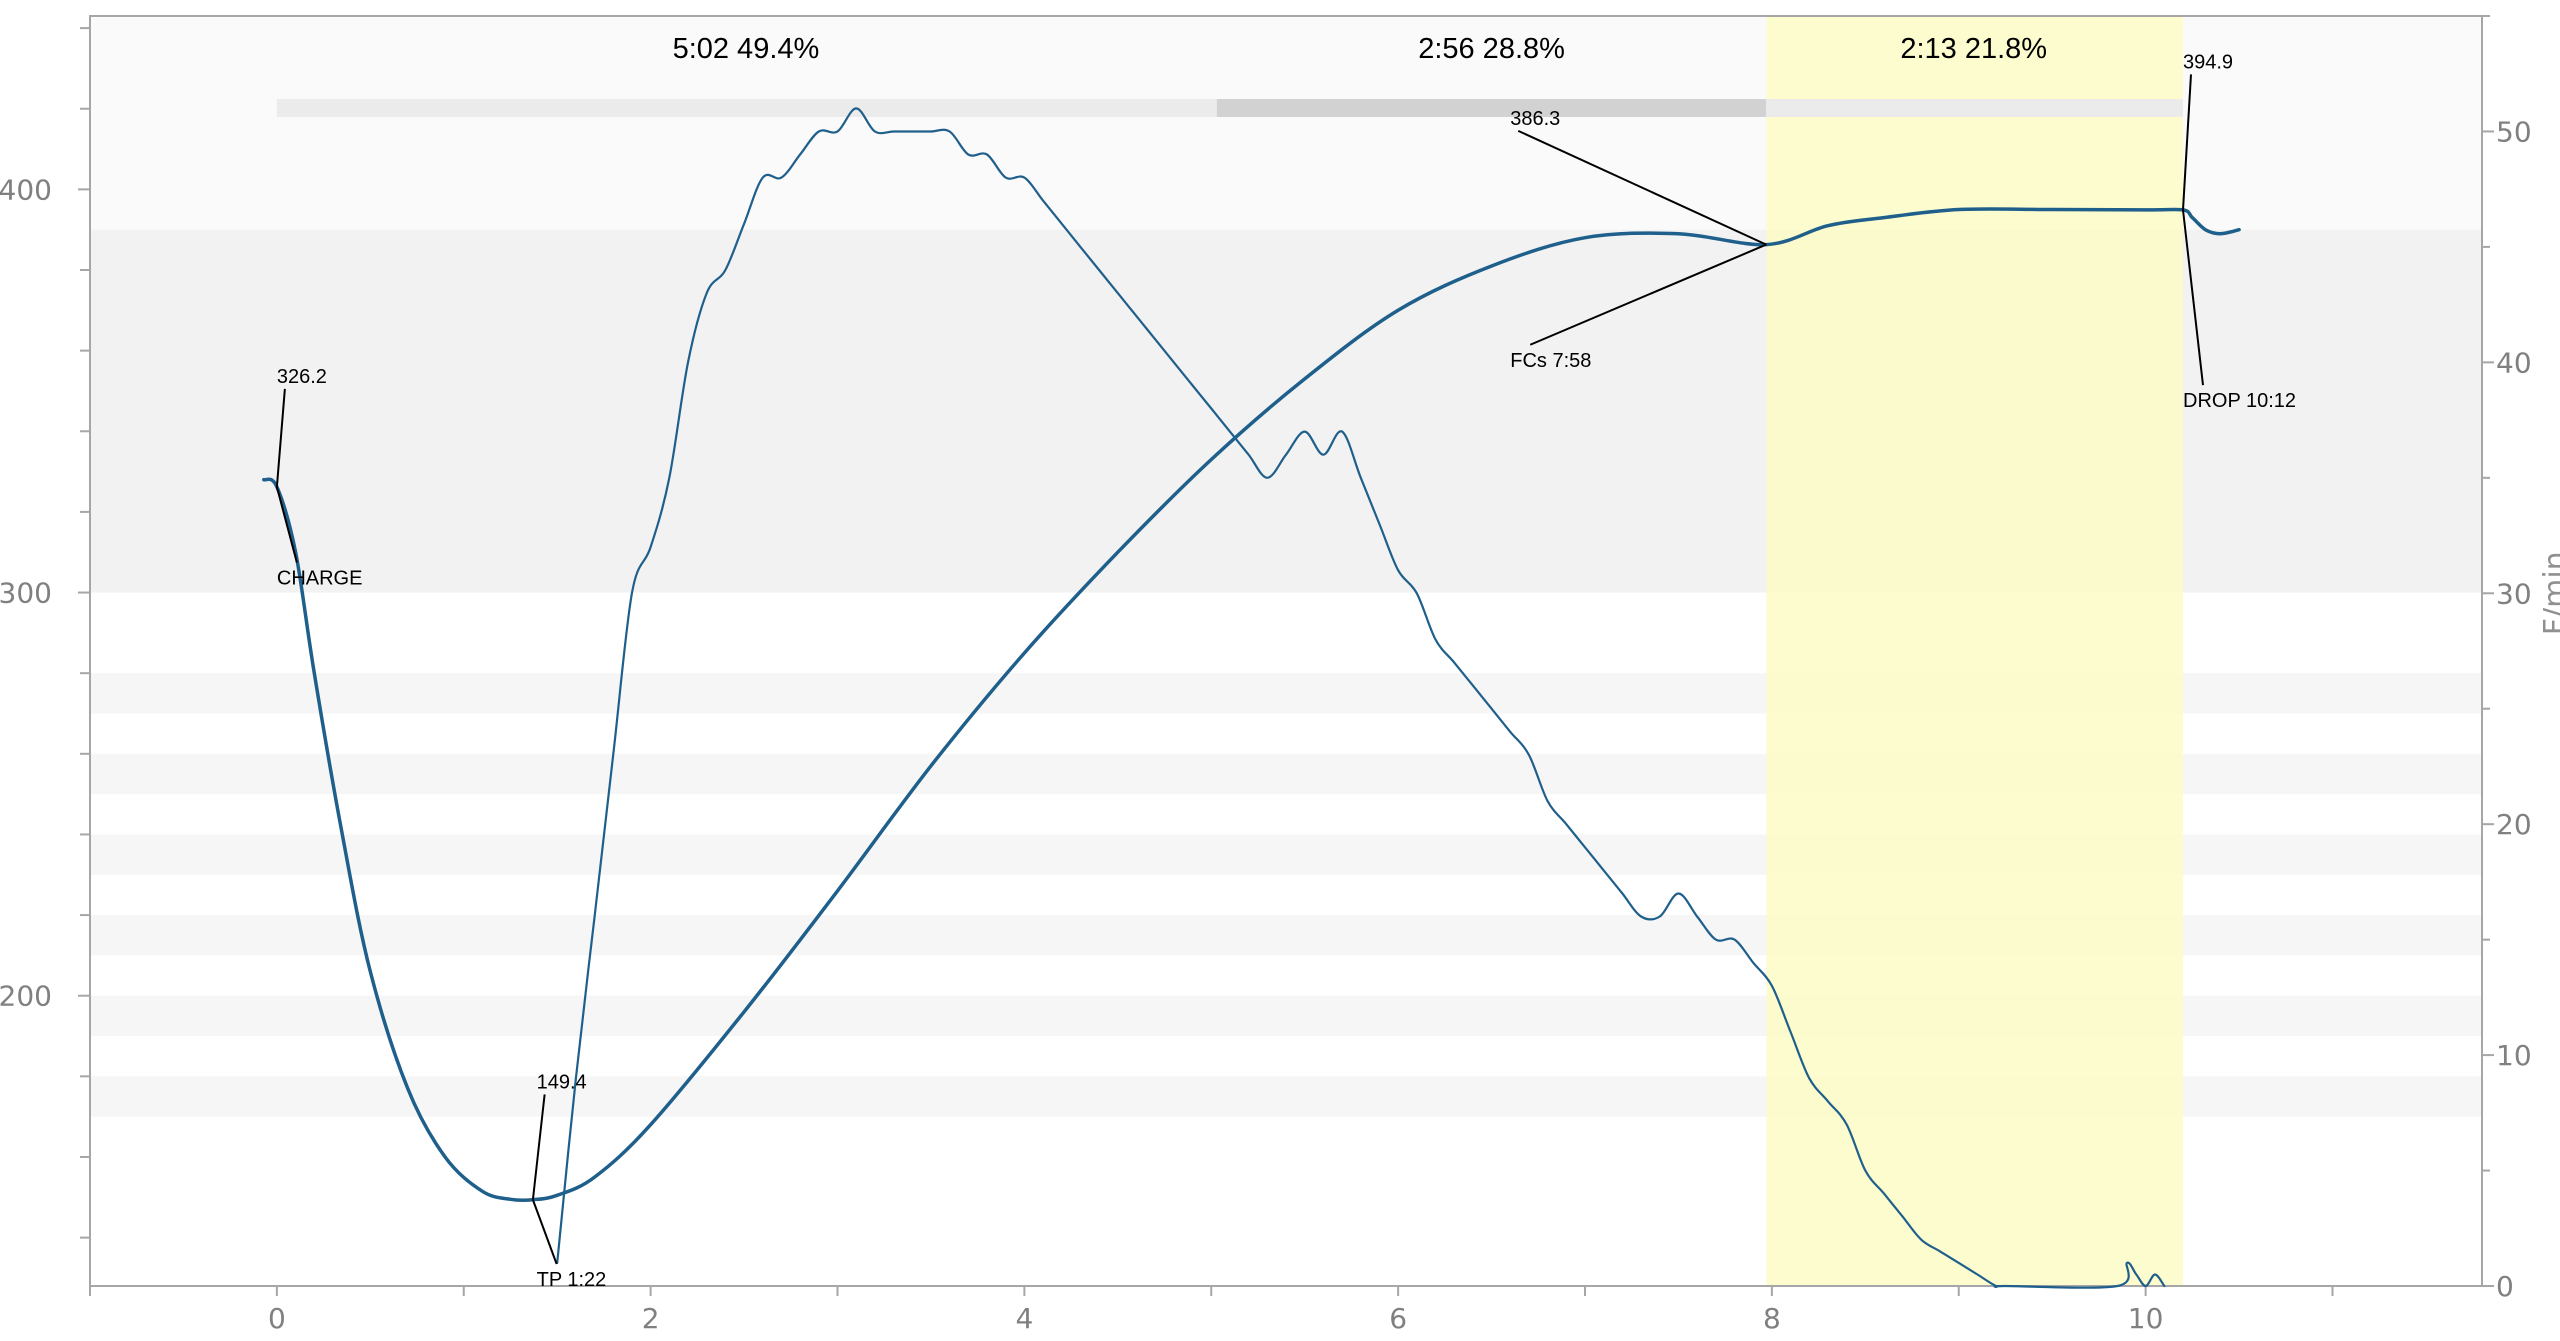  What do you see at coordinates (746, 49) in the screenshot?
I see `phase-label: 5:02 49.4%` at bounding box center [746, 49].